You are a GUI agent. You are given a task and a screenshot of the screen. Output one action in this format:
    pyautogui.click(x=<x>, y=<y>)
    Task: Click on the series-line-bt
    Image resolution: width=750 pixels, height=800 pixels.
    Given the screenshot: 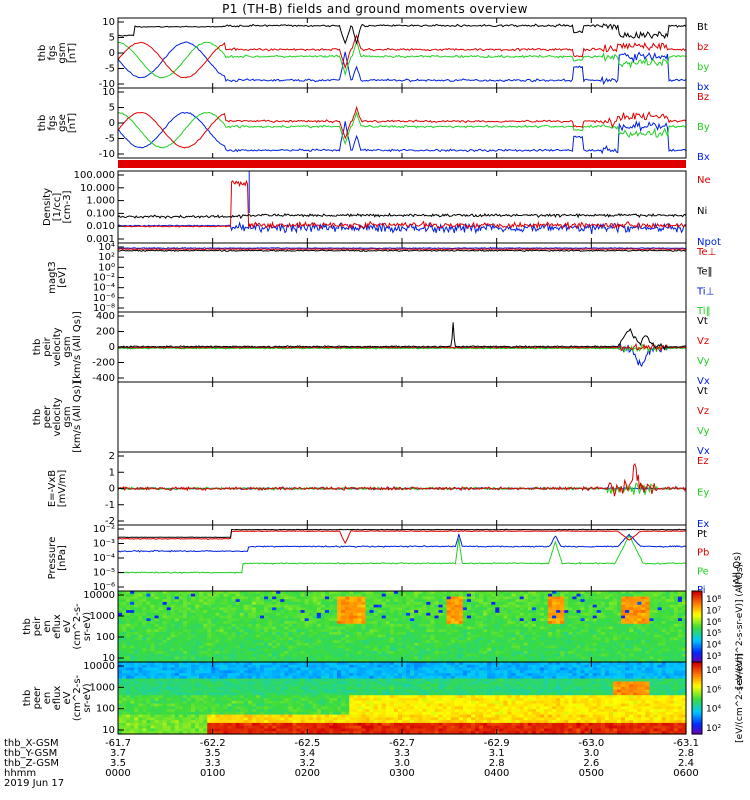 What is the action you would take?
    pyautogui.click(x=402, y=34)
    